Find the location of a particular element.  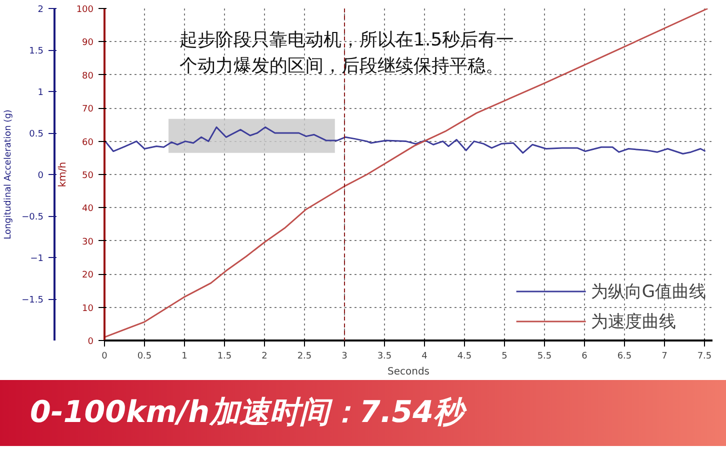

y-tick-label: 90 is located at coordinates (88, 43).